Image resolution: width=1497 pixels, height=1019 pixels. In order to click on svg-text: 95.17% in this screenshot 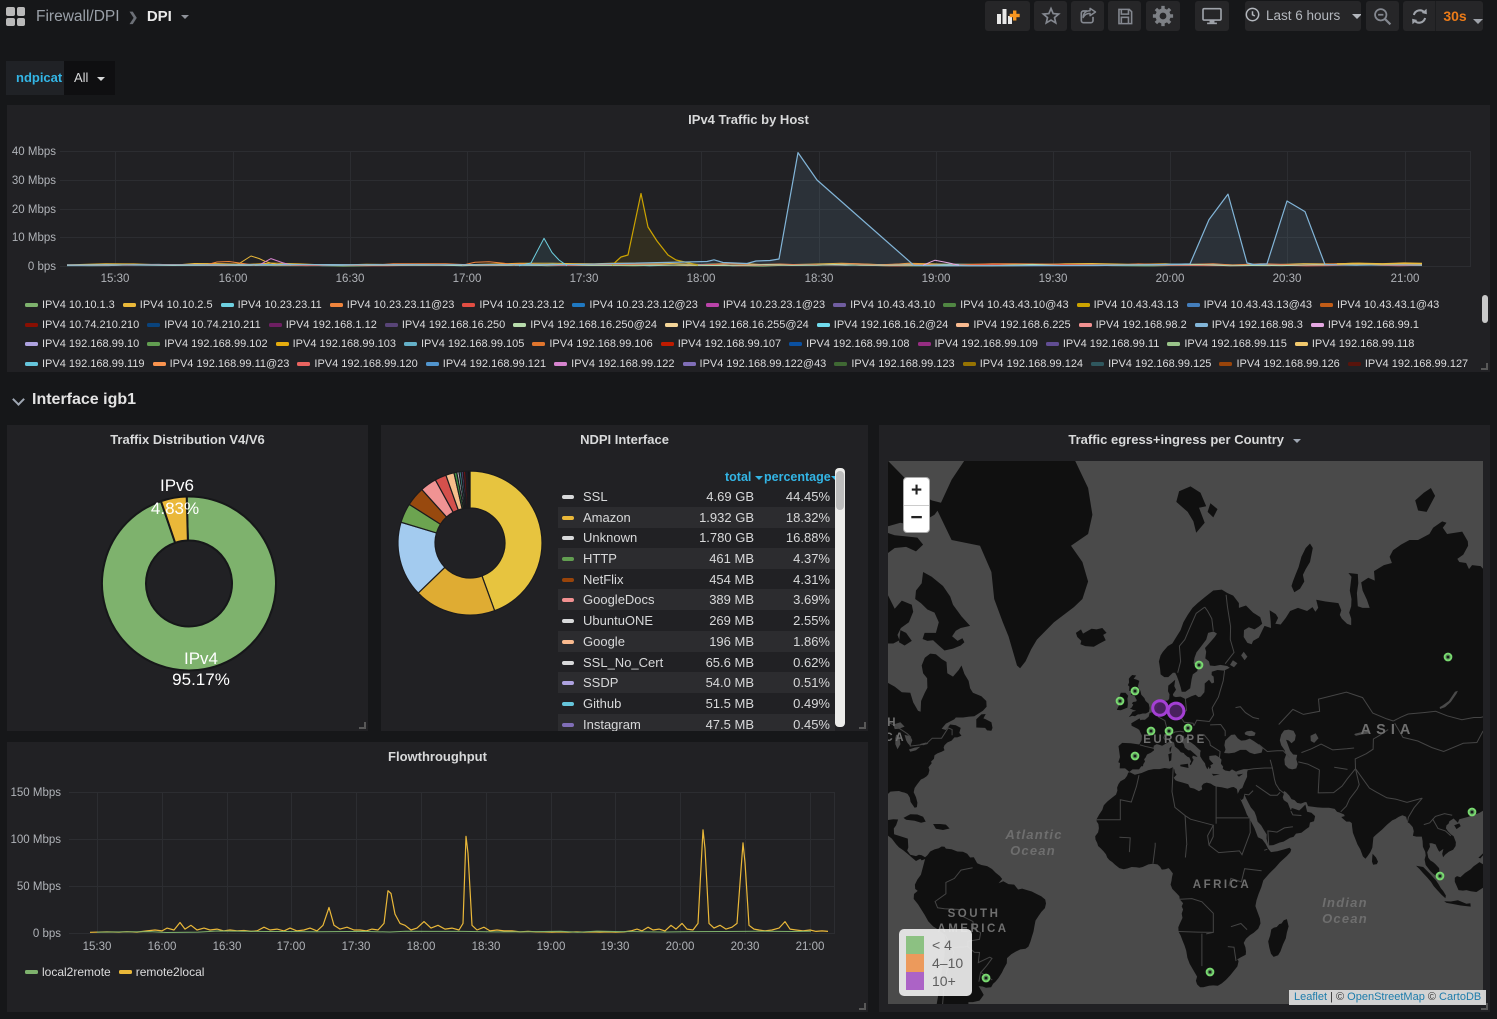, I will do `click(201, 679)`.